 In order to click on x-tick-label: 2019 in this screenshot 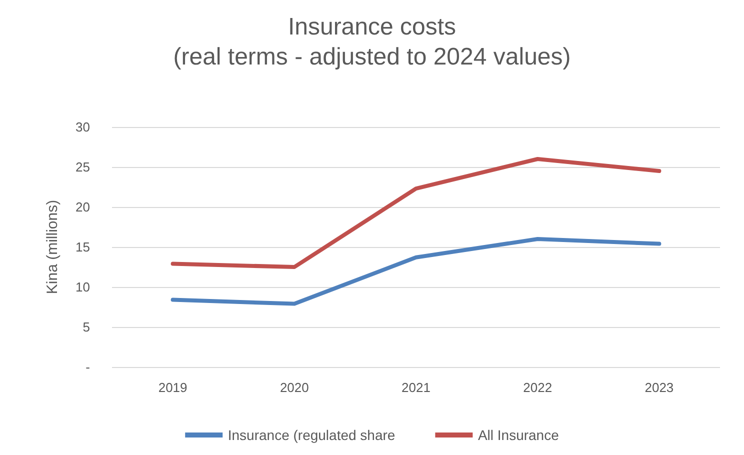, I will do `click(173, 387)`.